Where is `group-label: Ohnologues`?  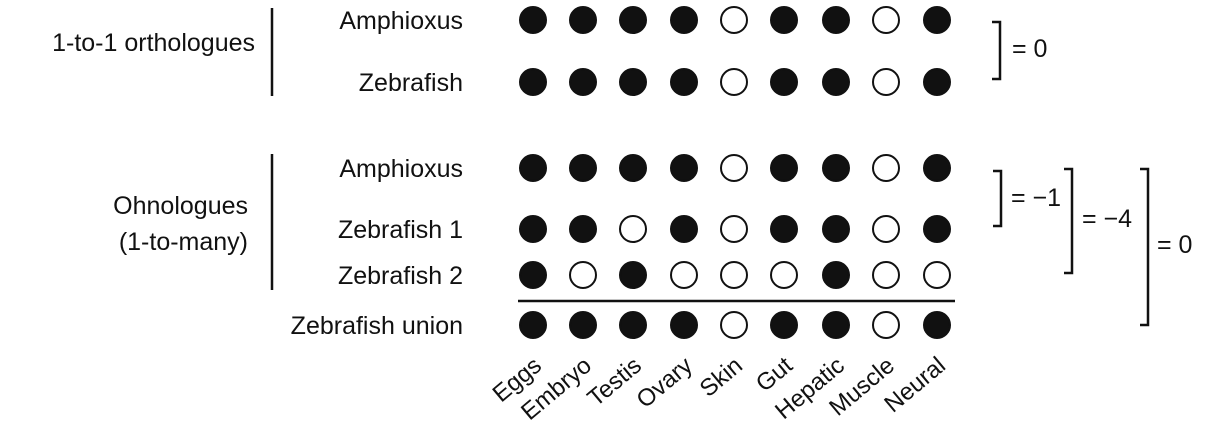 group-label: Ohnologues is located at coordinates (180, 206).